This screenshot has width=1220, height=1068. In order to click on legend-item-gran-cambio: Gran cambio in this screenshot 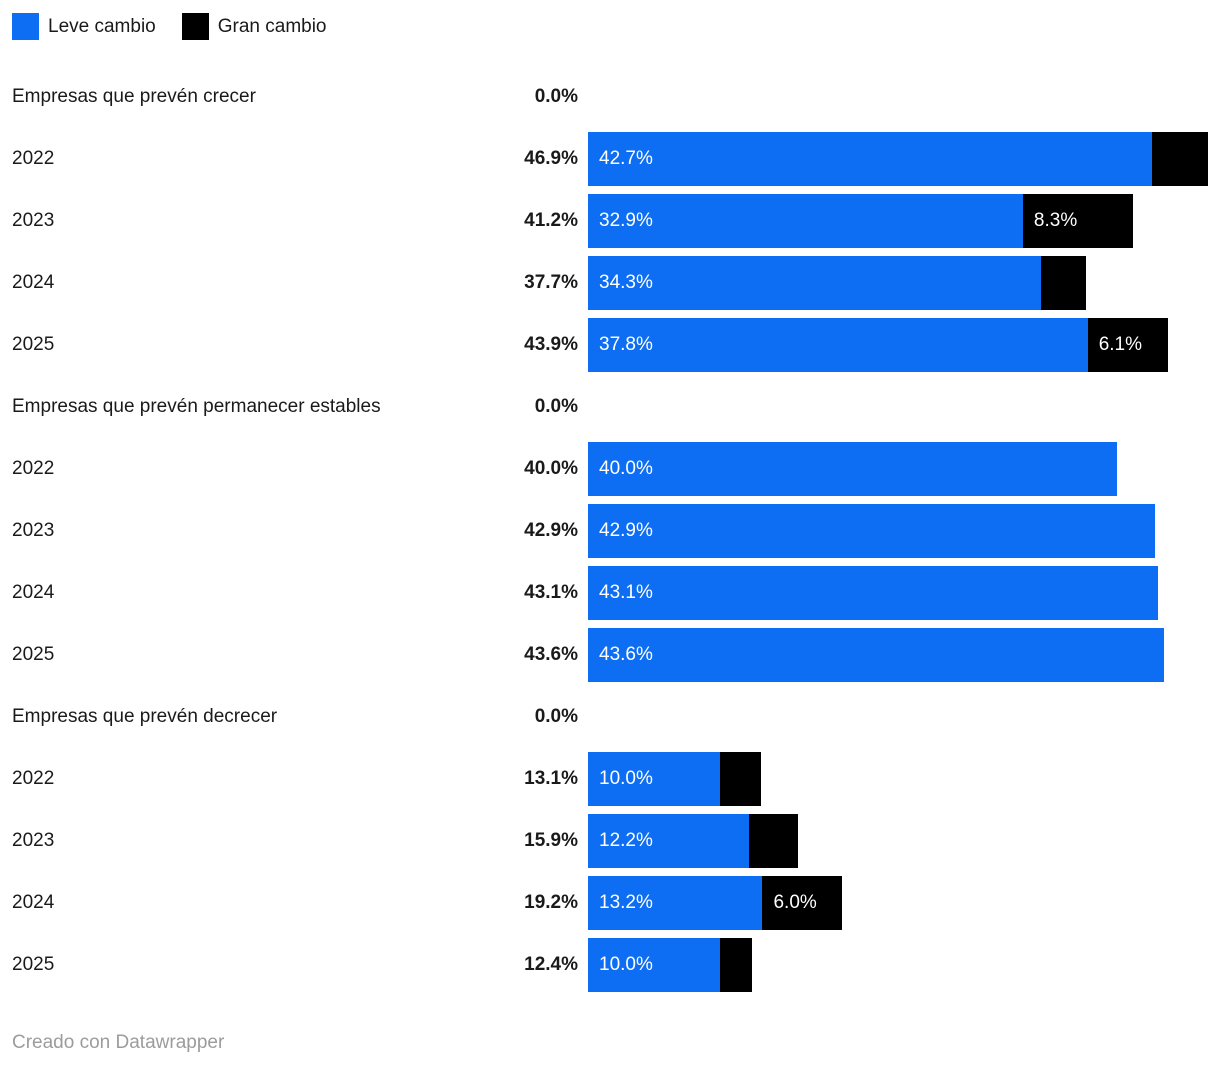, I will do `click(254, 26)`.